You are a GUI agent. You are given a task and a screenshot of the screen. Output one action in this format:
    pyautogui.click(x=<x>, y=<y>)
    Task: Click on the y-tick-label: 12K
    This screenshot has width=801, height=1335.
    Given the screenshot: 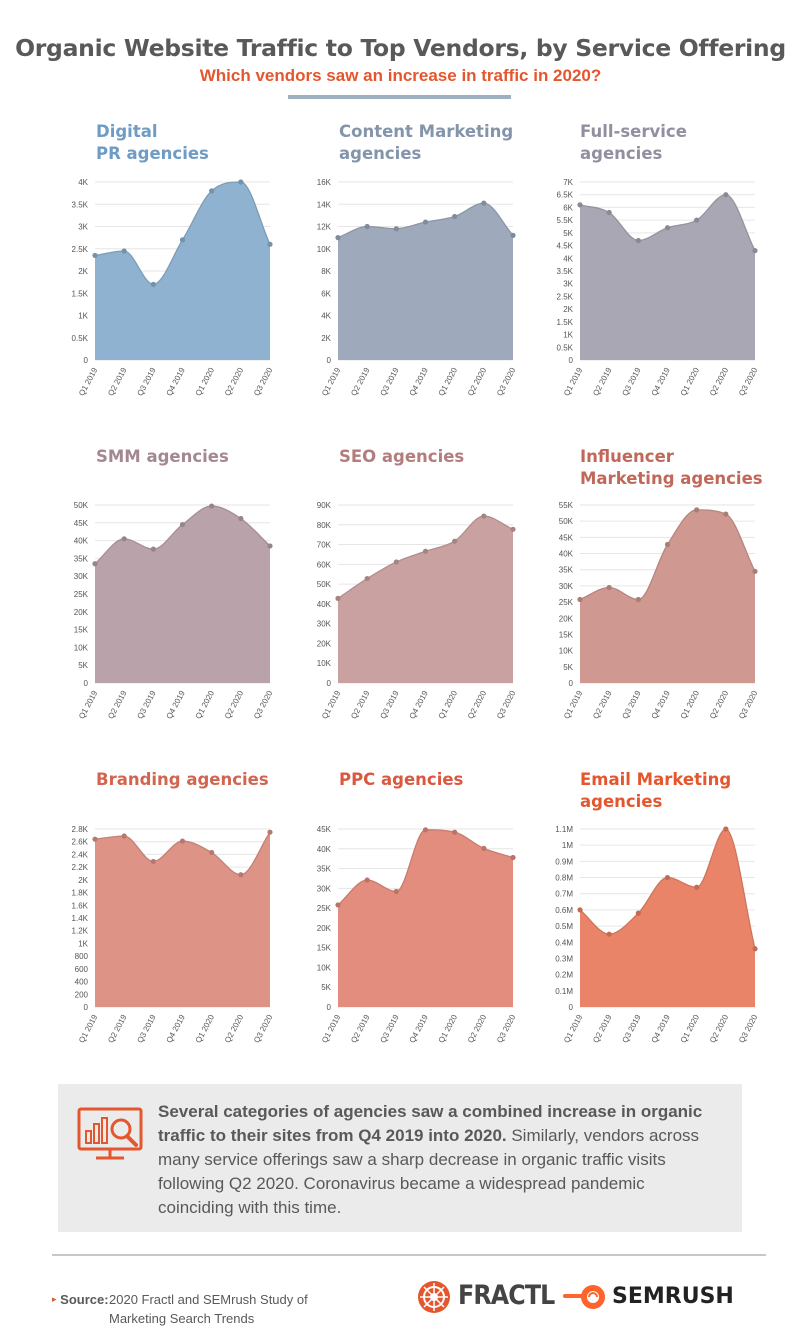 What is the action you would take?
    pyautogui.click(x=324, y=227)
    